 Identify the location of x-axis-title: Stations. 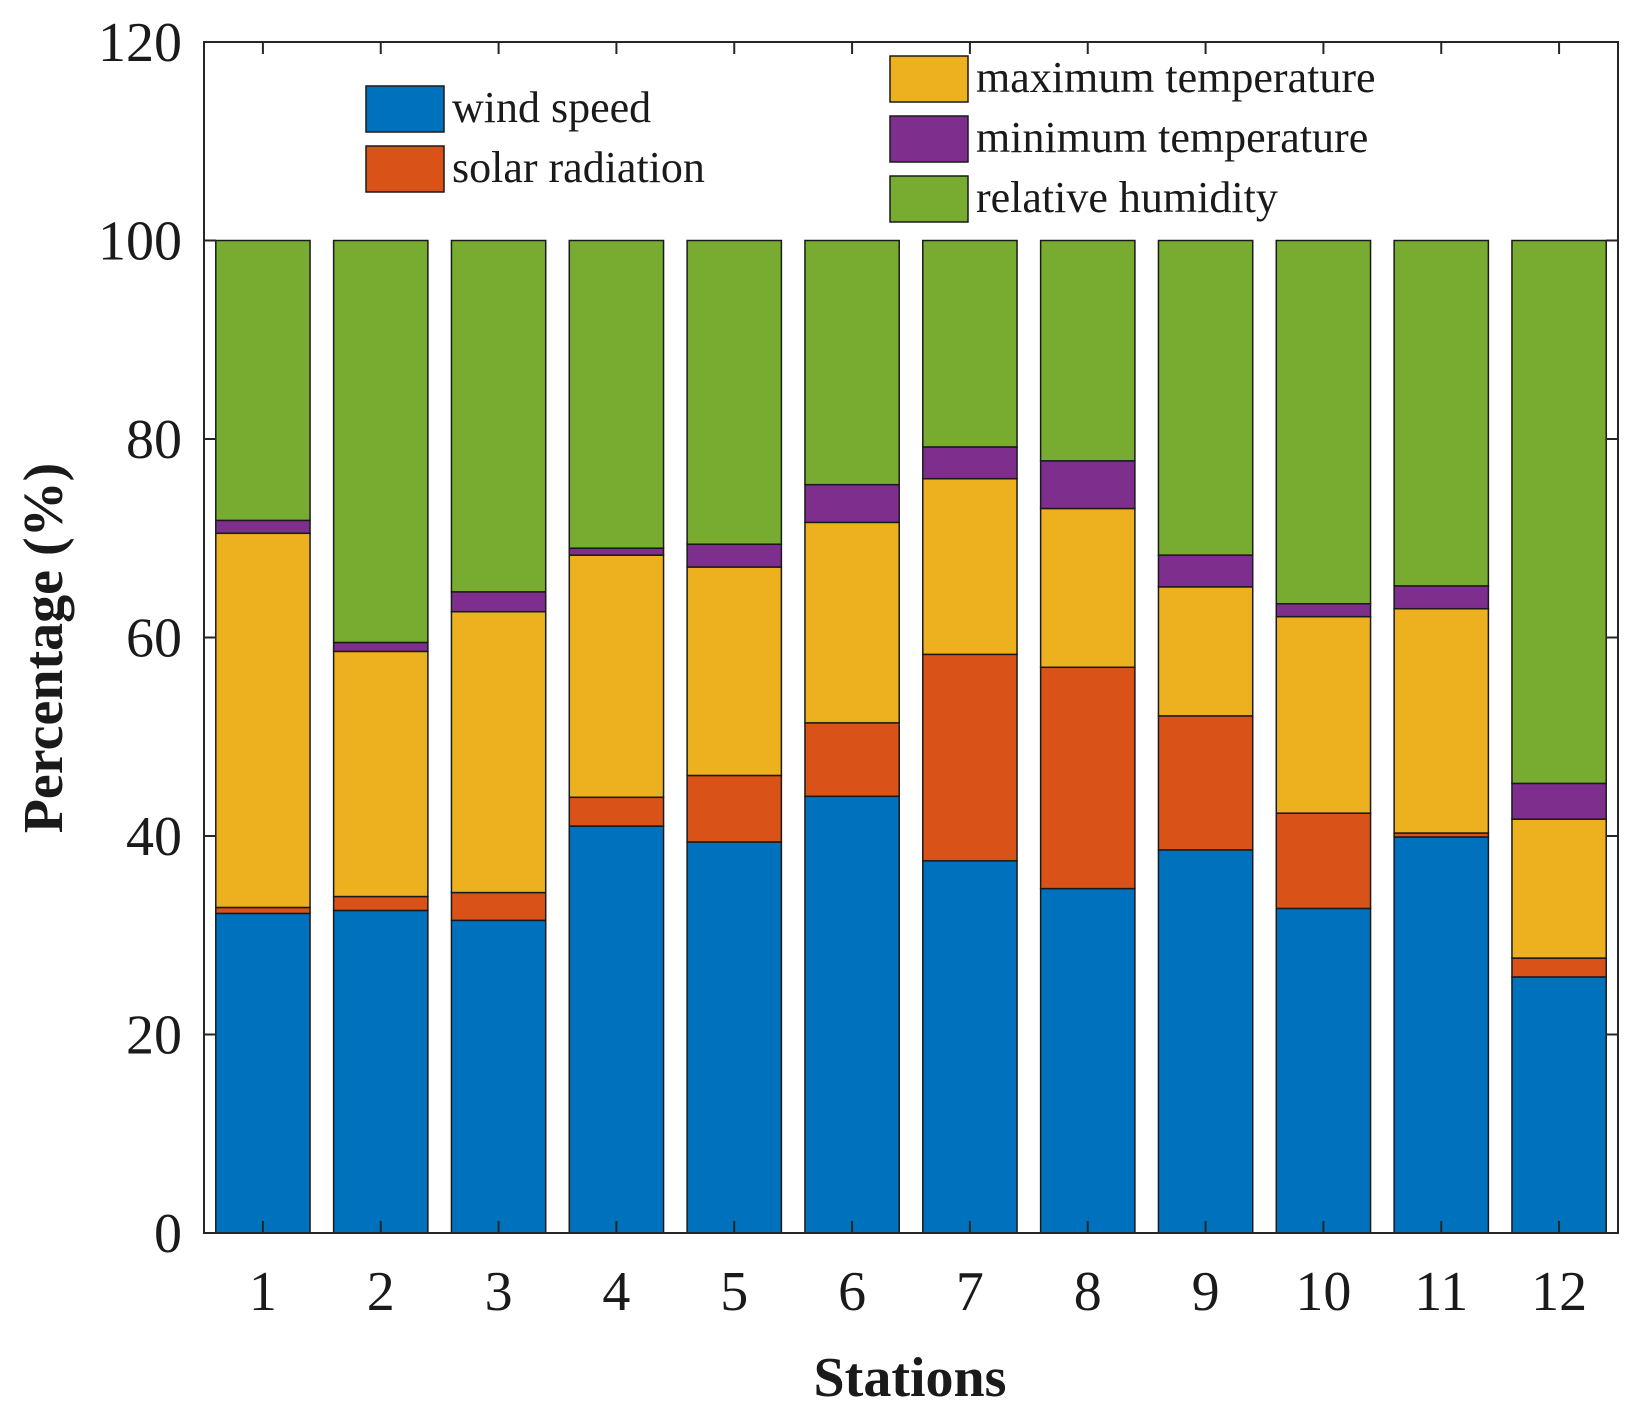
(910, 1378).